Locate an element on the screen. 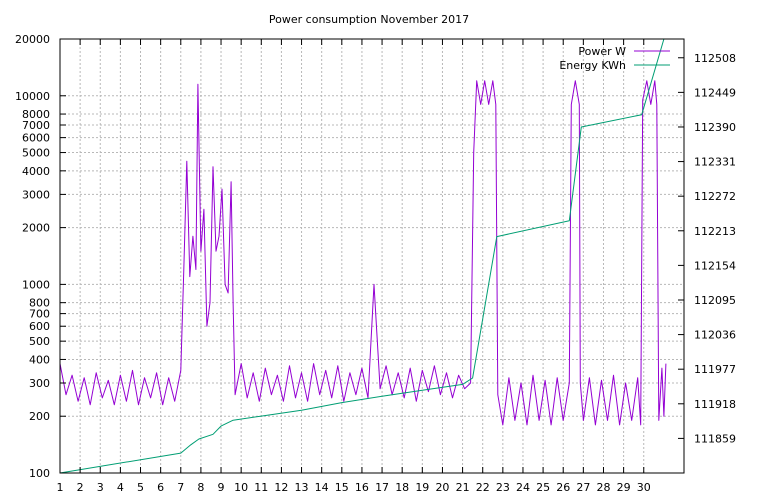 The image size is (768, 500). x-tick-label: 20 is located at coordinates (442, 487).